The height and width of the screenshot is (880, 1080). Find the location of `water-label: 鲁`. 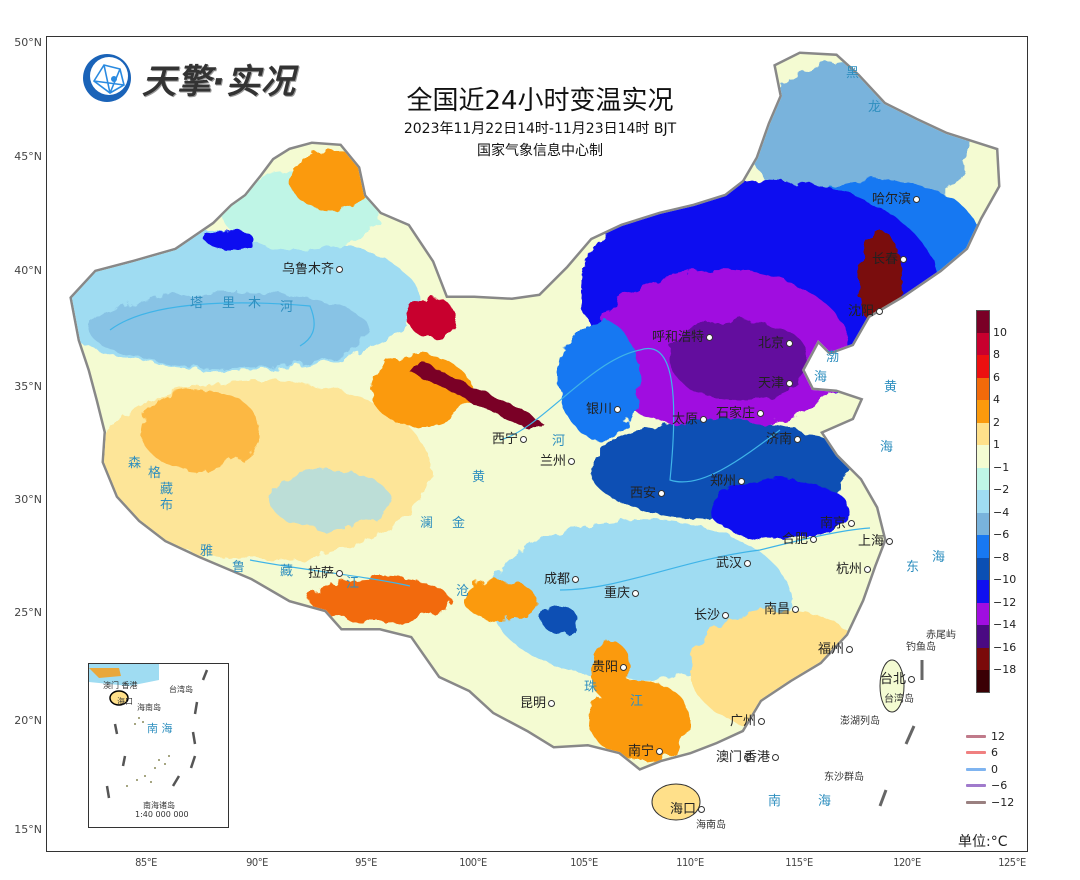

water-label: 鲁 is located at coordinates (239, 567).